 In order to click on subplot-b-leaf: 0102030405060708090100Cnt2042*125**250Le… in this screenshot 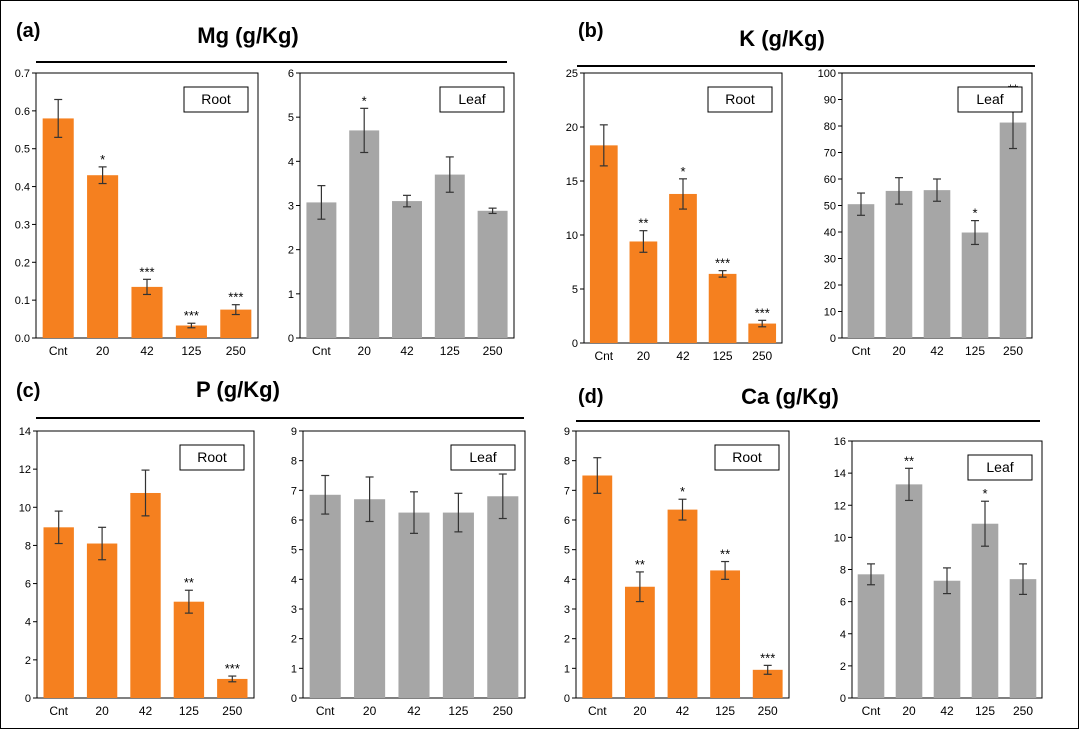, I will do `click(925, 213)`.